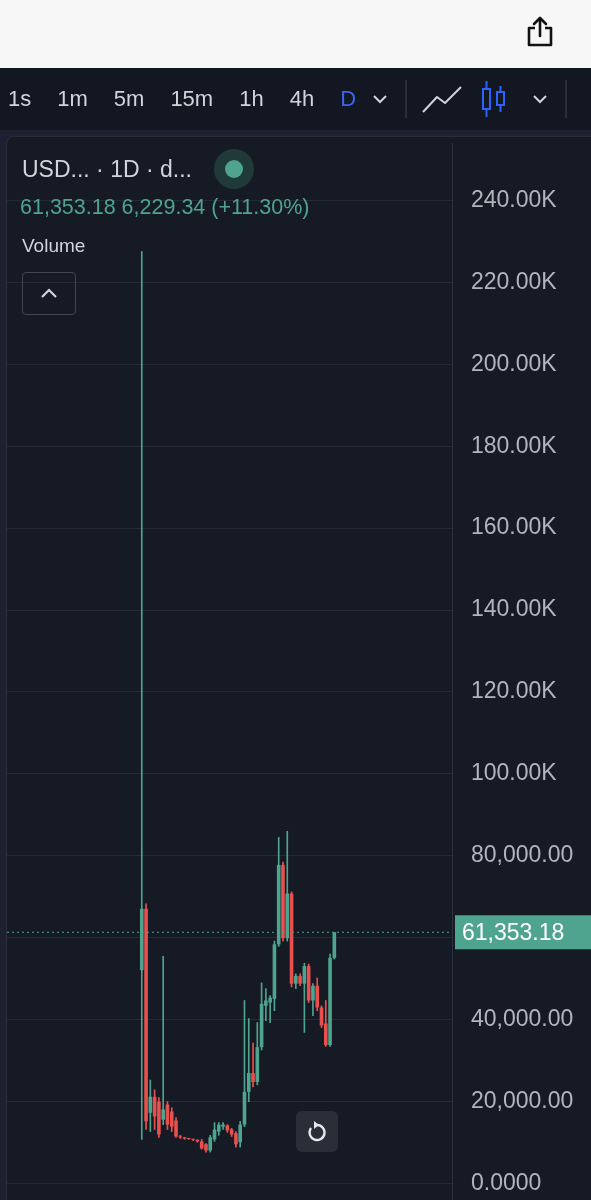 The width and height of the screenshot is (591, 1200). I want to click on y-tick-label: 20,000.00, so click(522, 1100).